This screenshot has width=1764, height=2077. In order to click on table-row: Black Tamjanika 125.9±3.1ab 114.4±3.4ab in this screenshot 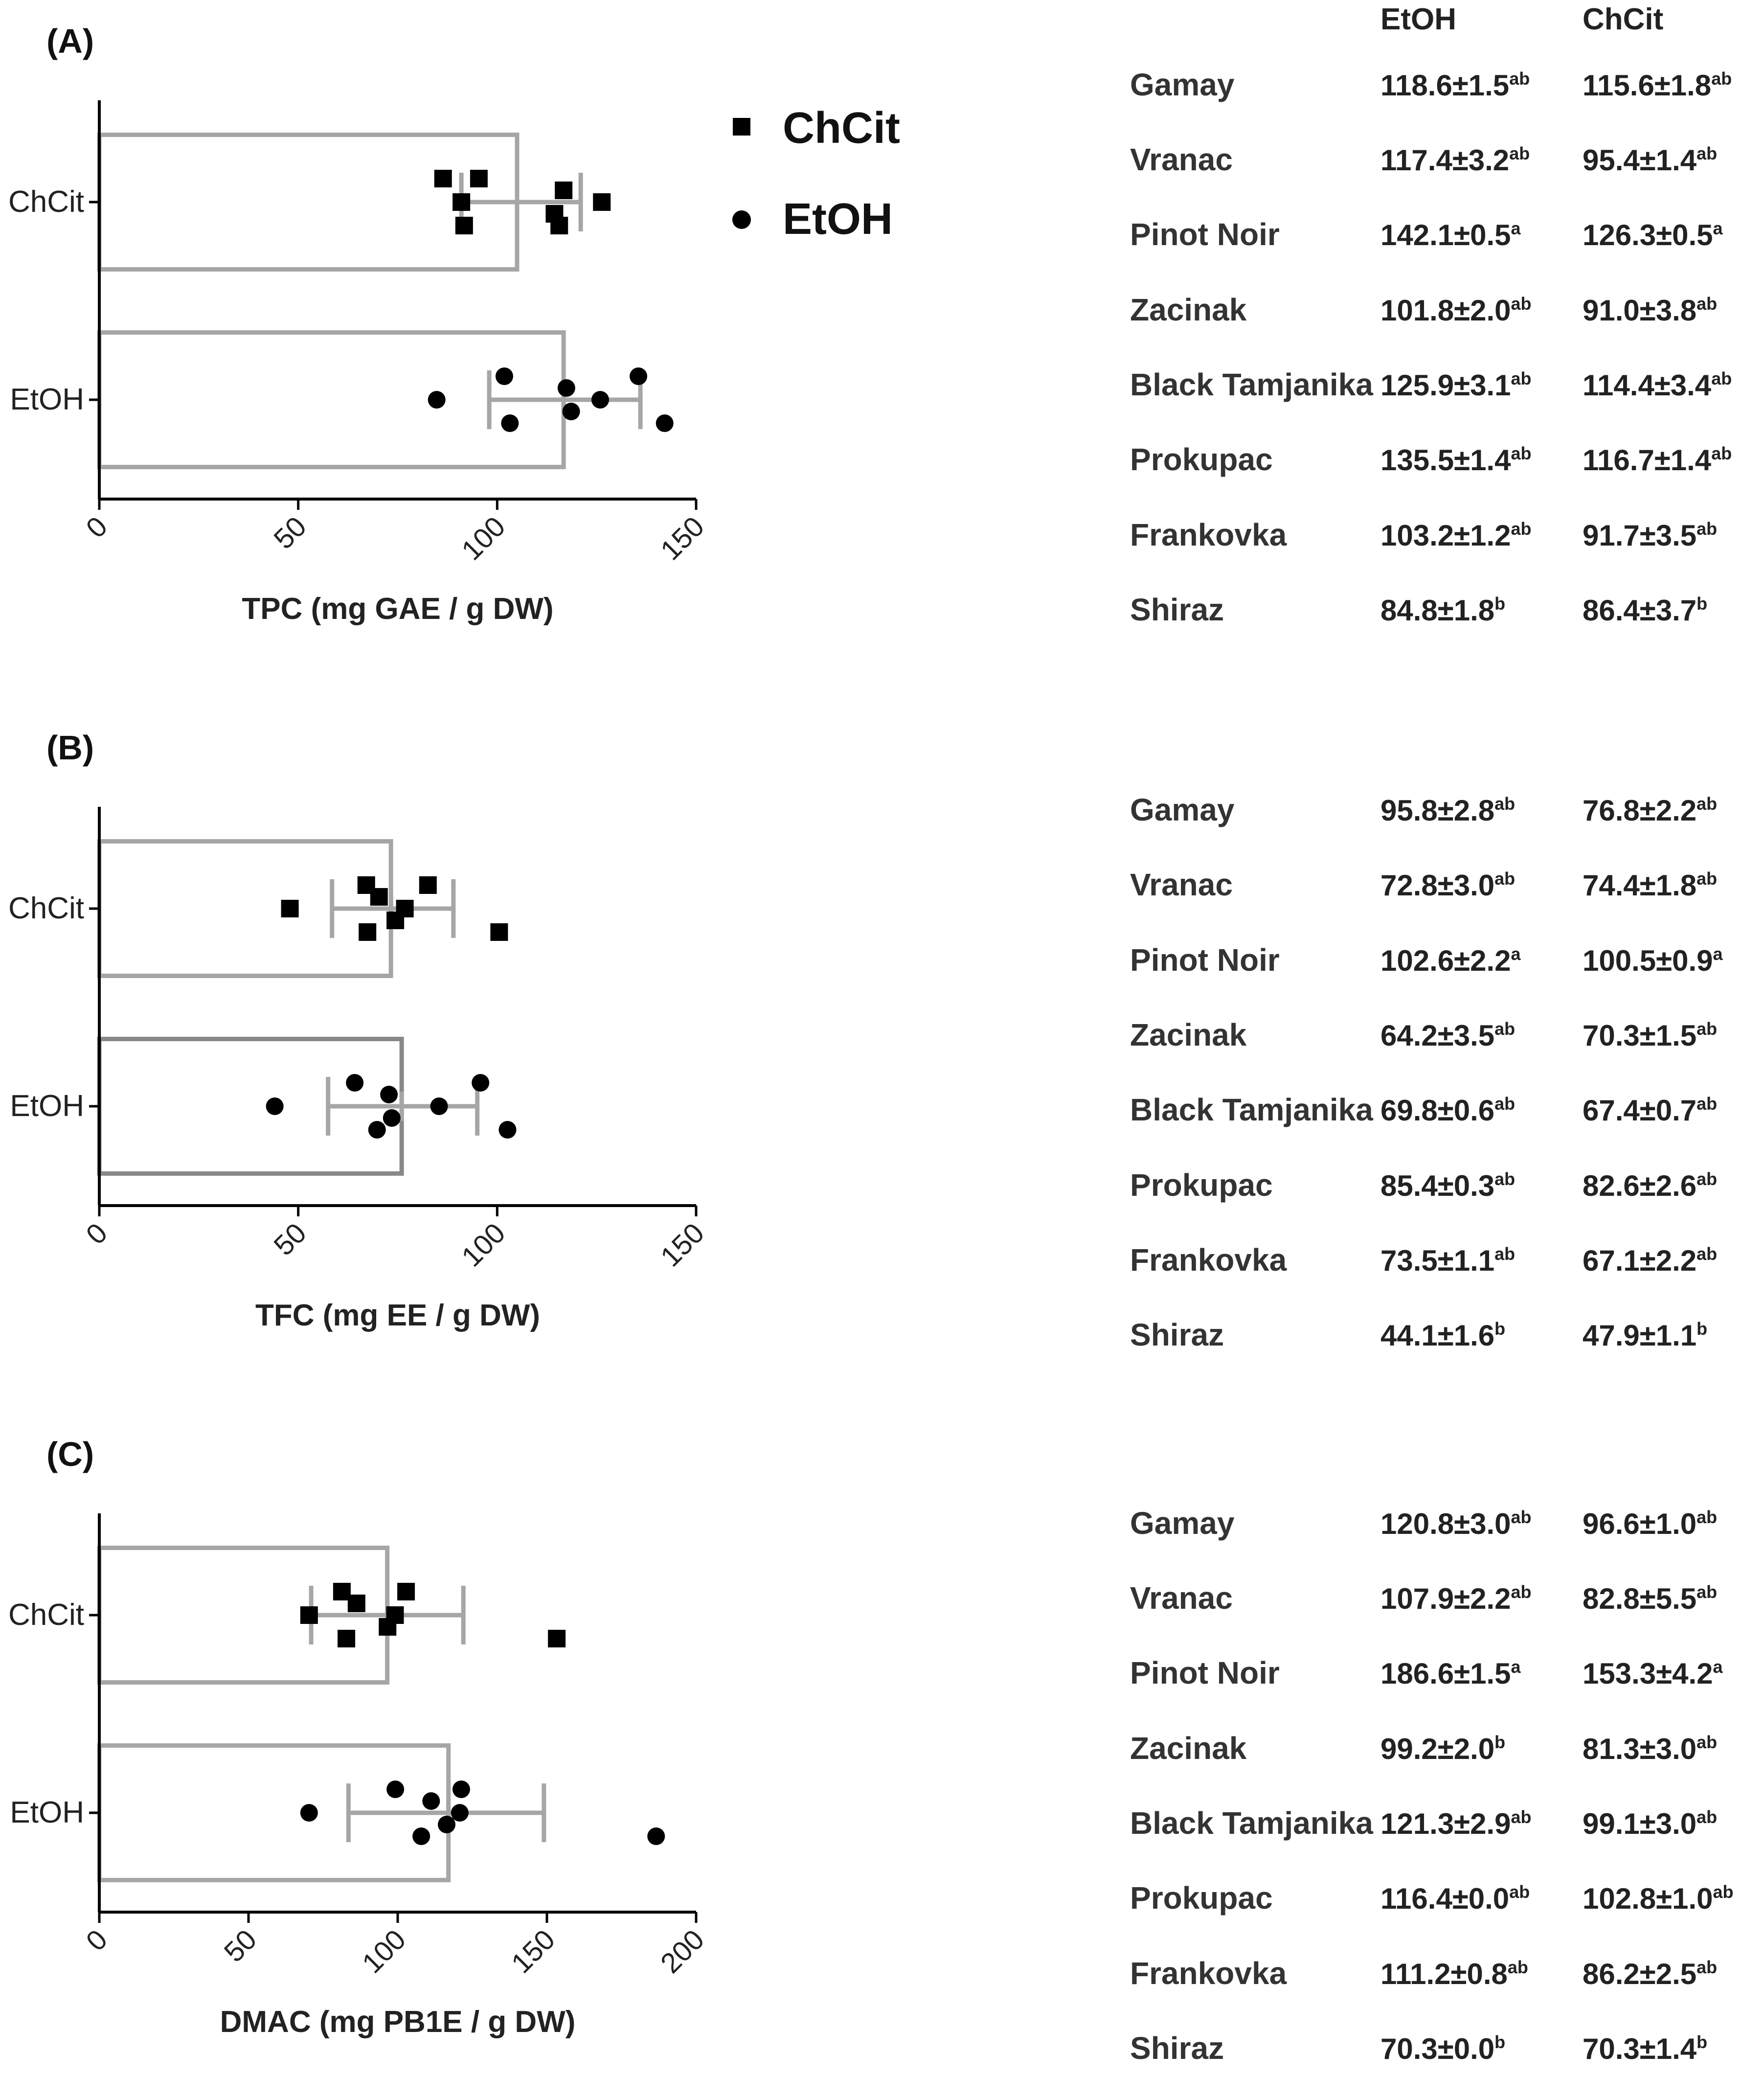, I will do `click(1431, 385)`.